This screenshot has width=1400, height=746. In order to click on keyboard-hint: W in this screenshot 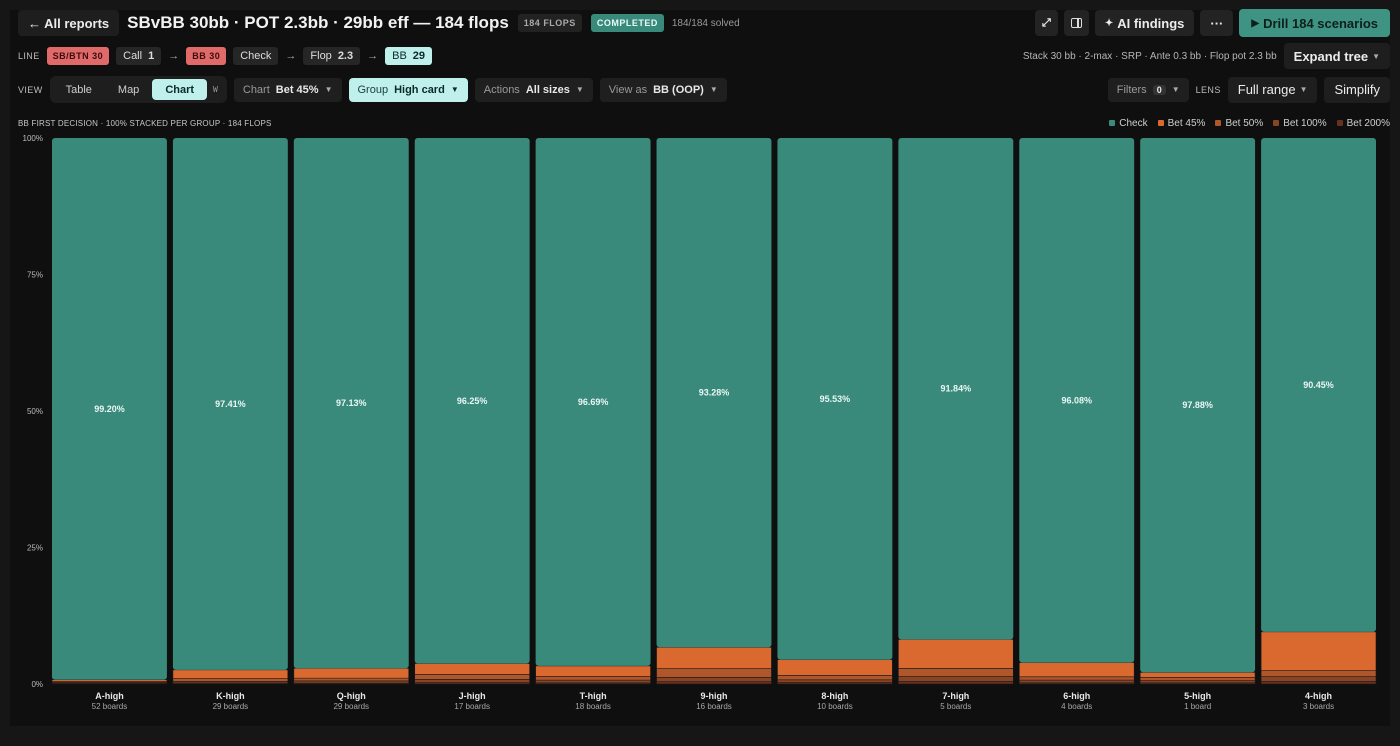, I will do `click(215, 89)`.